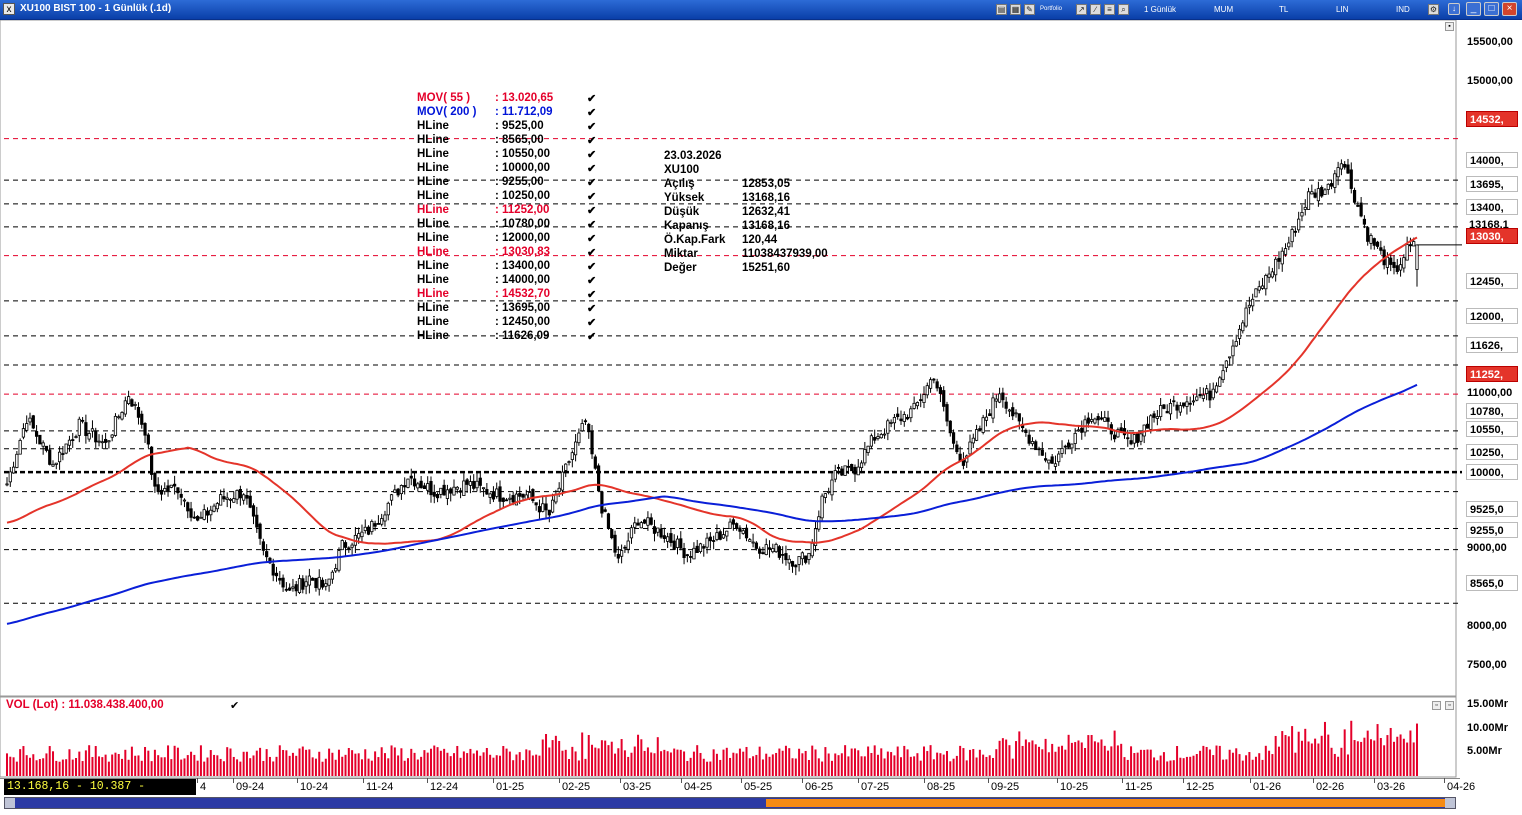  What do you see at coordinates (1454, 9) in the screenshot?
I see `pin-icon: ↓` at bounding box center [1454, 9].